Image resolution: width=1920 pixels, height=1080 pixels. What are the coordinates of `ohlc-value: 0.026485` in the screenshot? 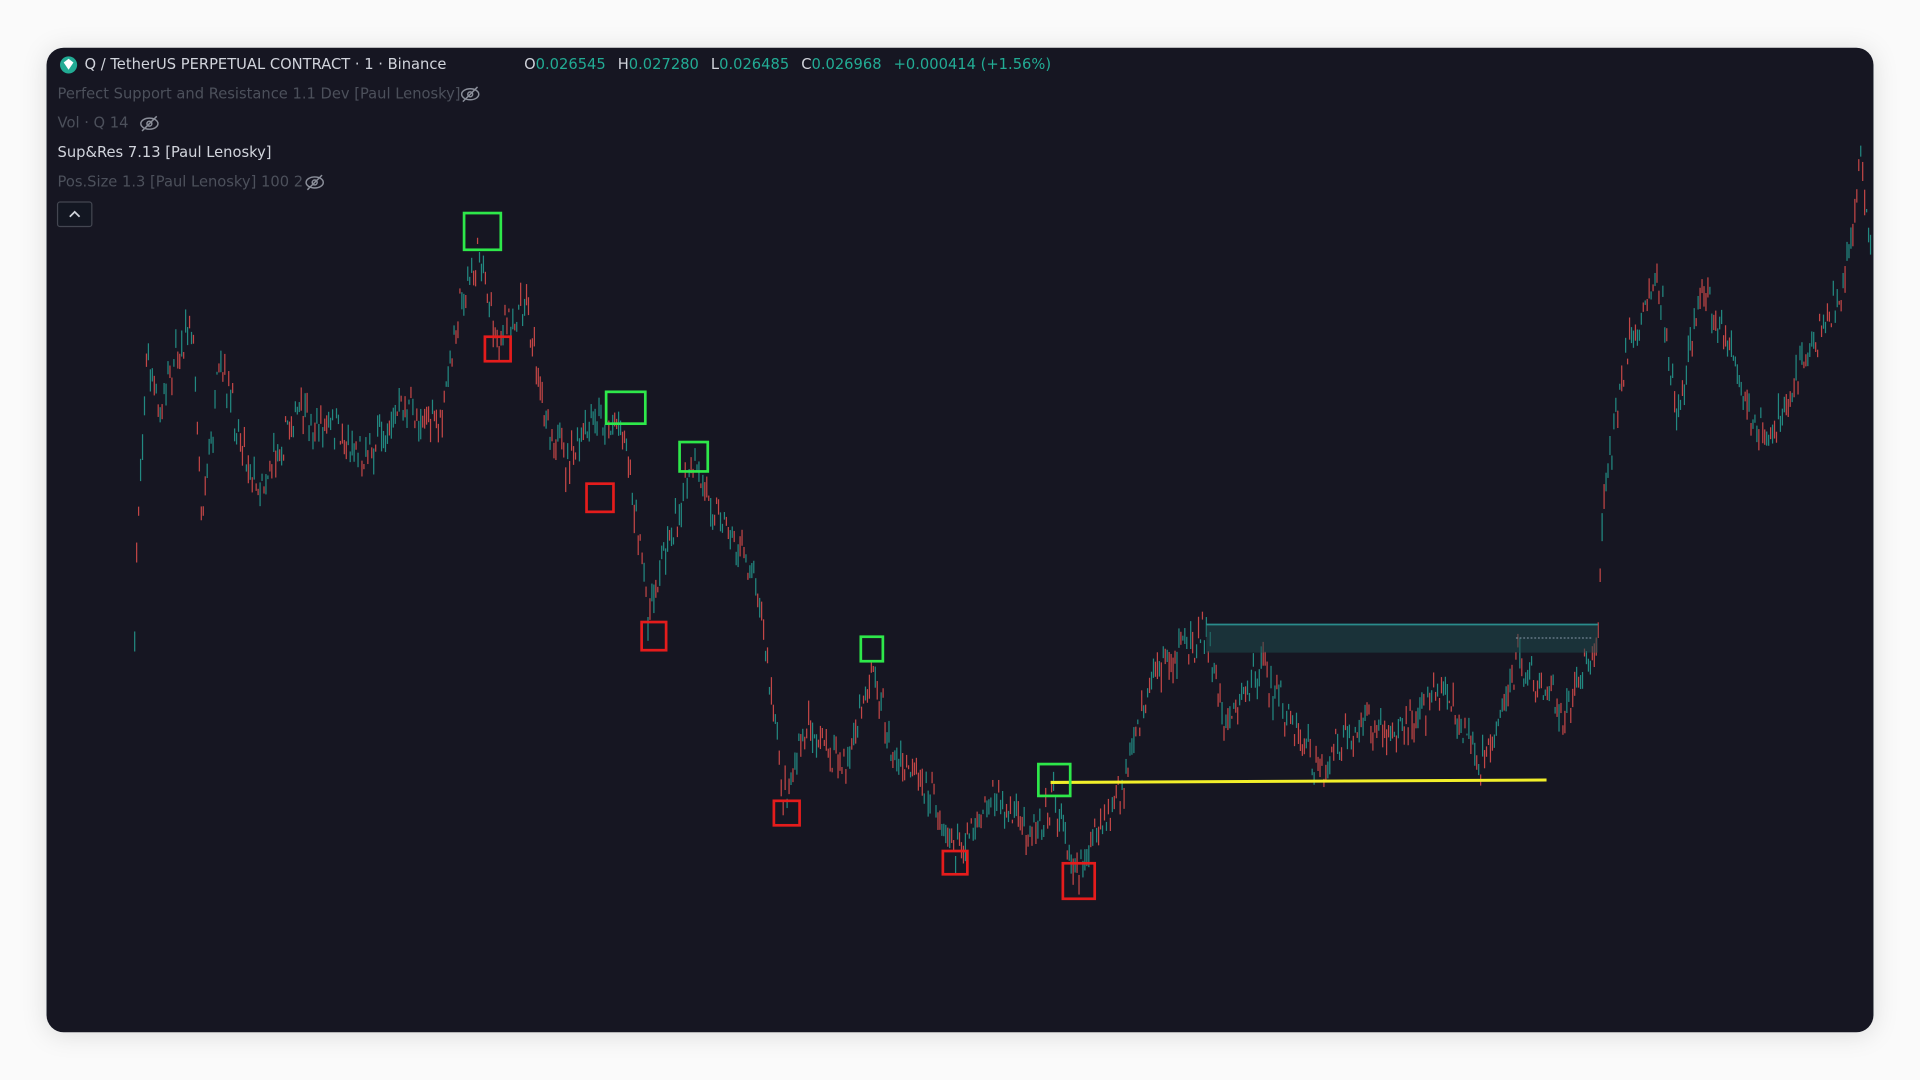 It's located at (754, 64).